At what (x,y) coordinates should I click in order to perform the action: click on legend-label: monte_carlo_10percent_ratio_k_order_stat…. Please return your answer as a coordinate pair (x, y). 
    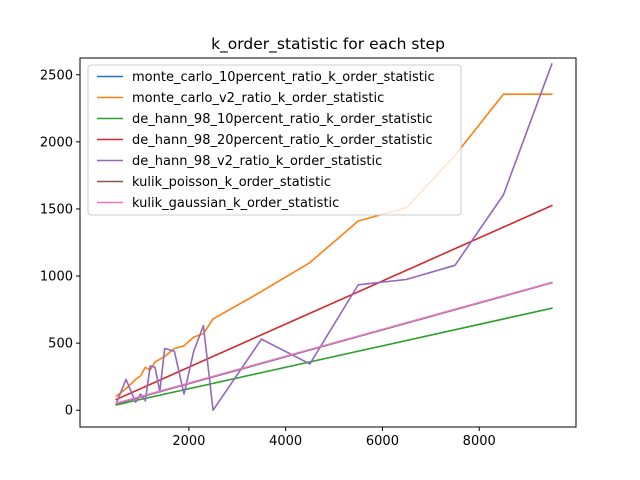
    Looking at the image, I should click on (283, 77).